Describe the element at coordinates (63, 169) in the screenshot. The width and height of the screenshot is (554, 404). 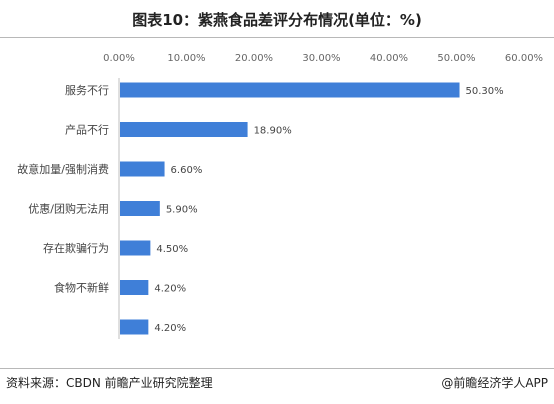
I see `category-label: 故意加量/强制消费` at that location.